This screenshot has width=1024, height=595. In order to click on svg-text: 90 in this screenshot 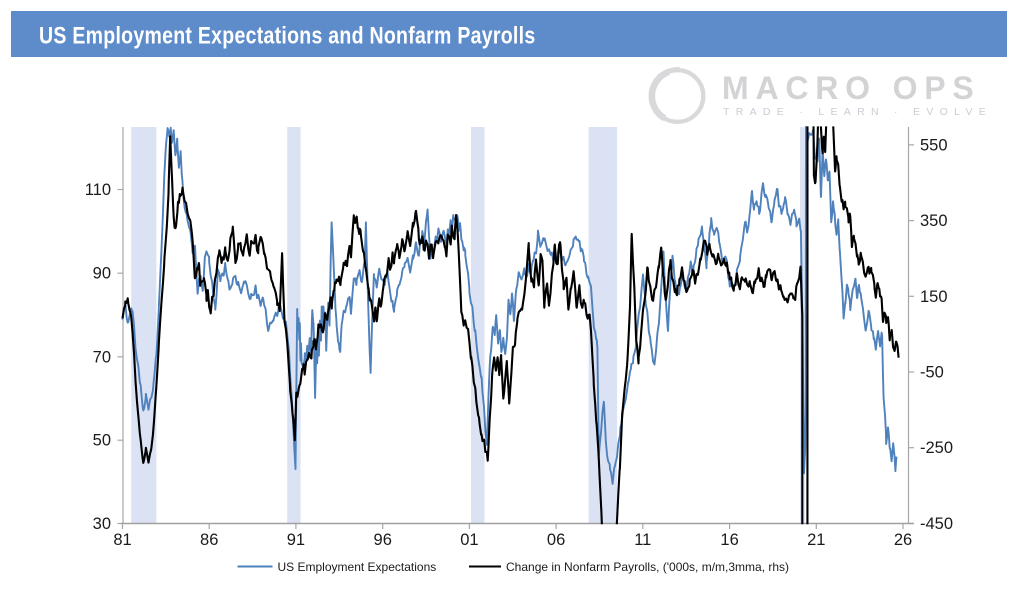, I will do `click(102, 274)`.